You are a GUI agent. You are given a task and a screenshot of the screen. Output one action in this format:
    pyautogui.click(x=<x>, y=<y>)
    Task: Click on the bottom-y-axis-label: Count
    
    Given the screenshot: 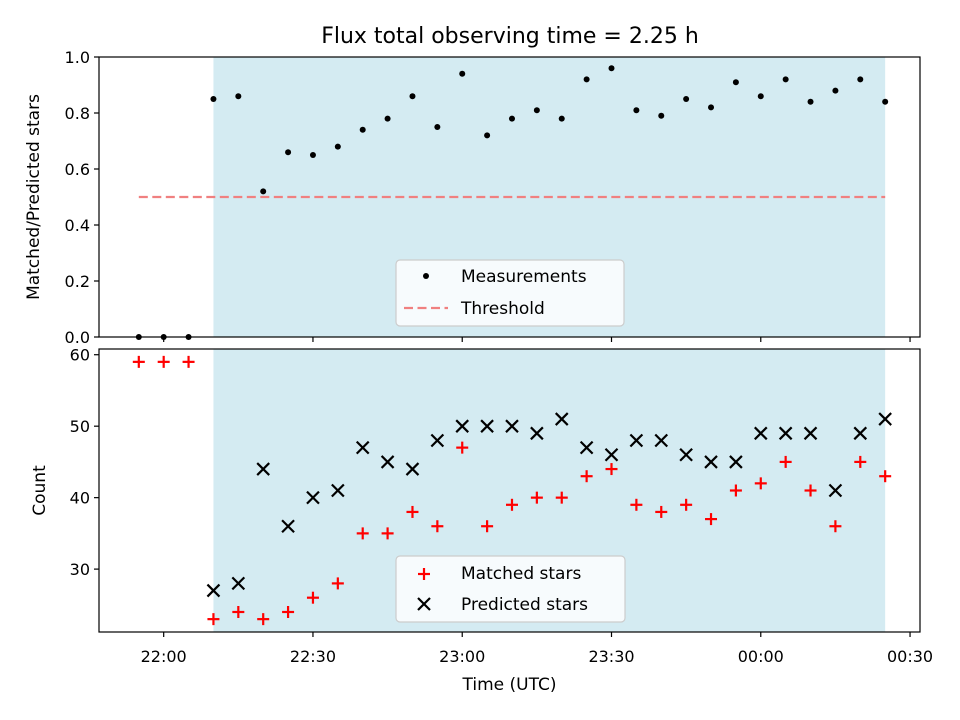 What is the action you would take?
    pyautogui.click(x=40, y=490)
    